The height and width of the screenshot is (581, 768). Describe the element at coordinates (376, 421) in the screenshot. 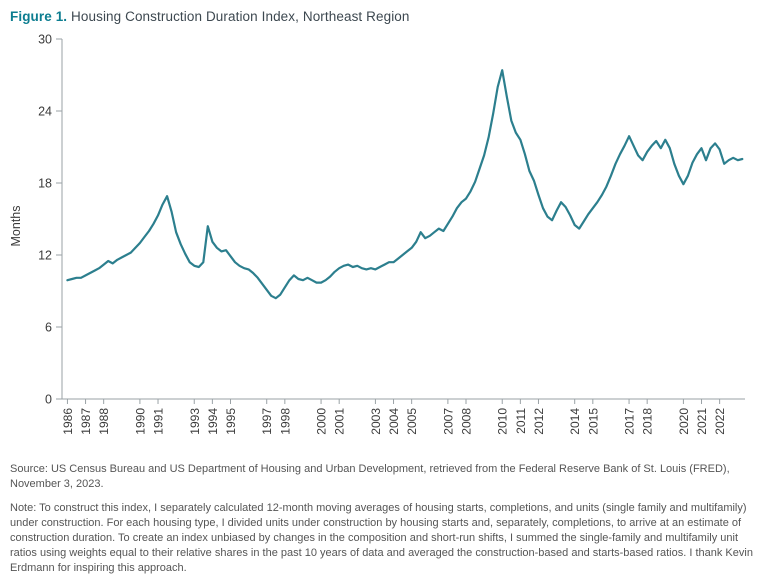

I see `x-tick-label: 2003` at that location.